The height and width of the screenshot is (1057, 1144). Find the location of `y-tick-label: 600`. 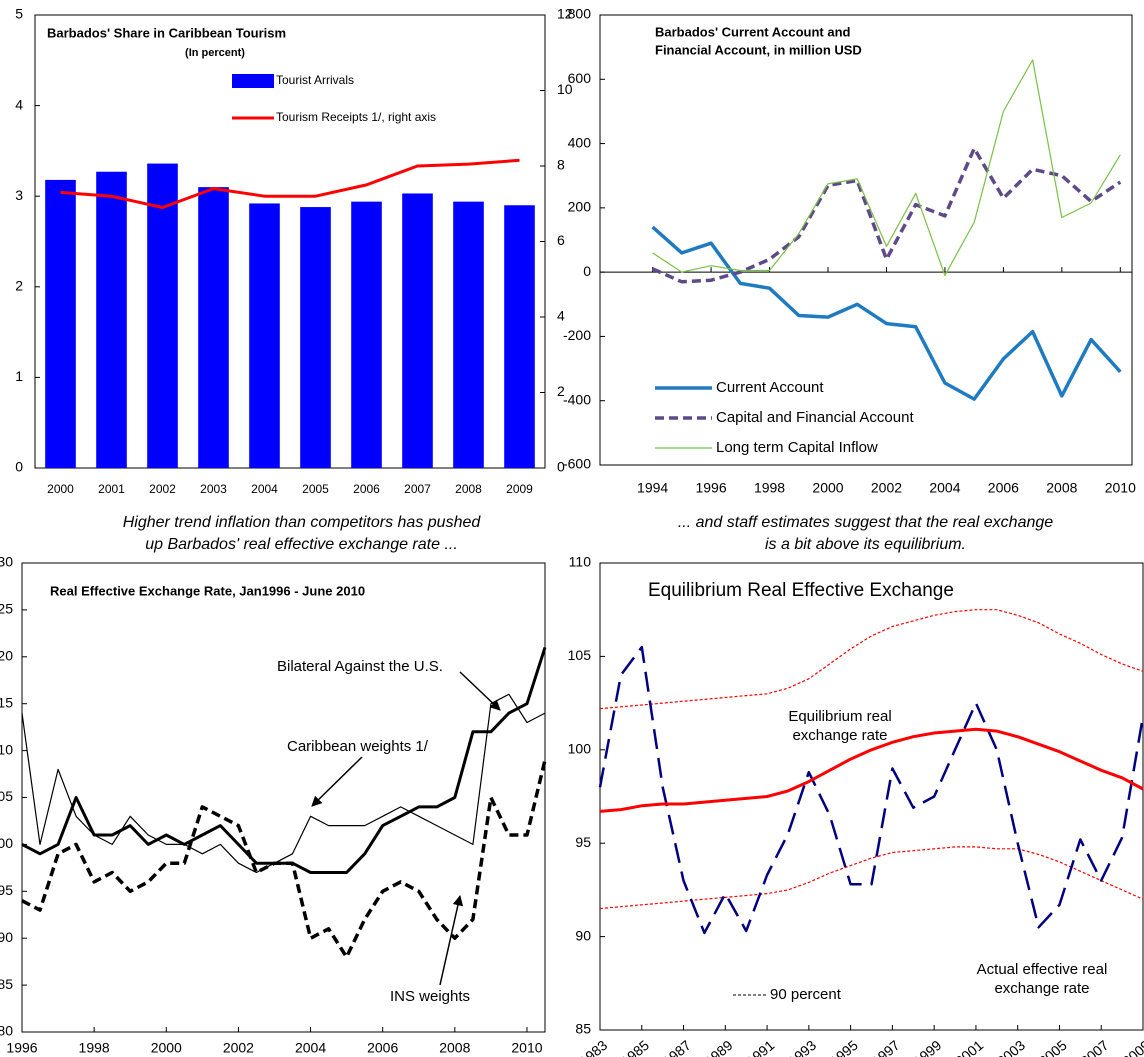

y-tick-label: 600 is located at coordinates (580, 78).